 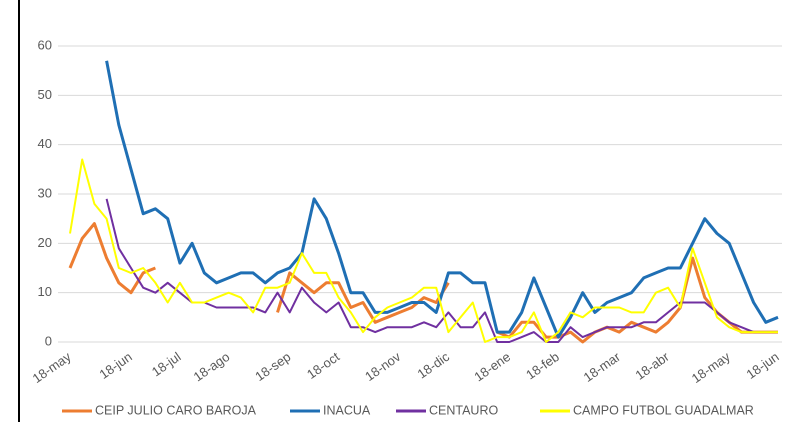 I want to click on legend-label: CENTAURO, so click(x=463, y=410).